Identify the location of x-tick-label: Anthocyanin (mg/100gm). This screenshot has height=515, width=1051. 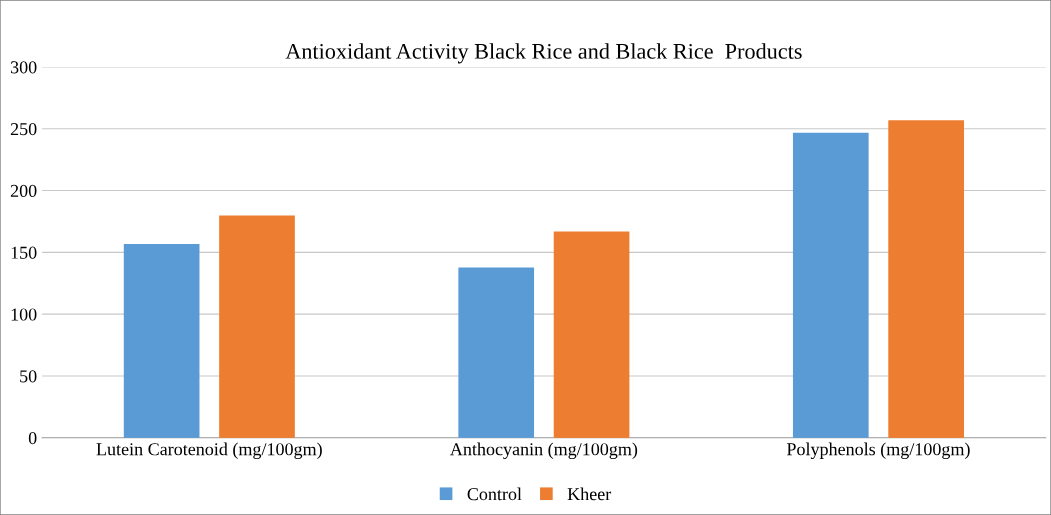
(544, 451).